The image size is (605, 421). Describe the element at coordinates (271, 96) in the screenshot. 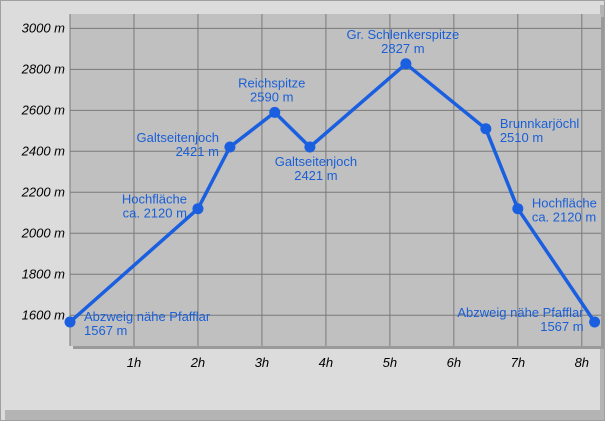

I see `point-value-label: 2590 m` at that location.